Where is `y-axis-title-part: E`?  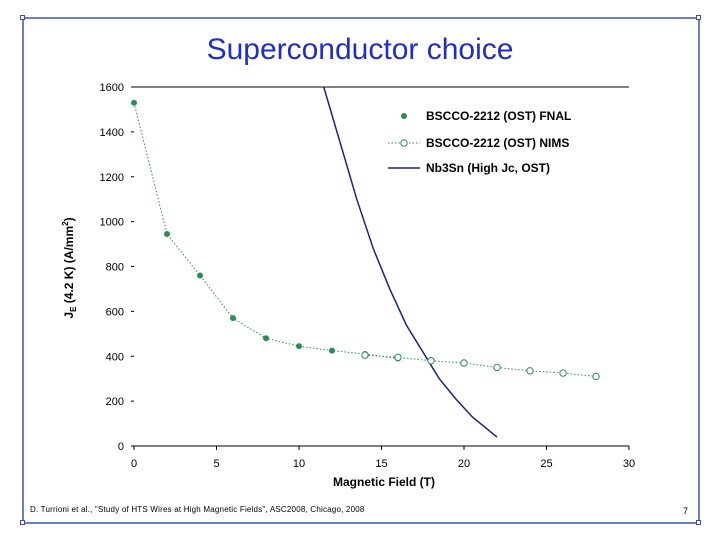
y-axis-title-part: E is located at coordinates (73, 309).